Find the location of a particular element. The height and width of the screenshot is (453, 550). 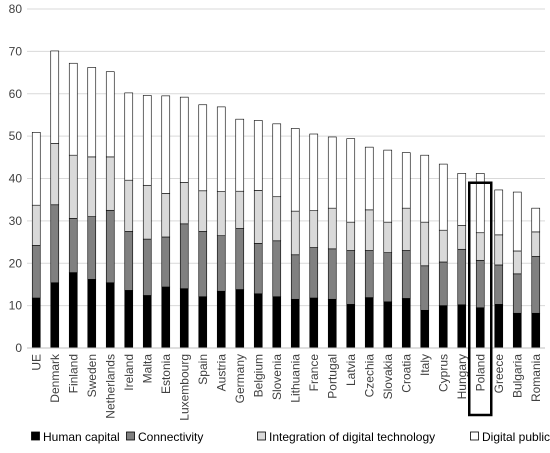

x-category-label: Finland is located at coordinates (73, 373).